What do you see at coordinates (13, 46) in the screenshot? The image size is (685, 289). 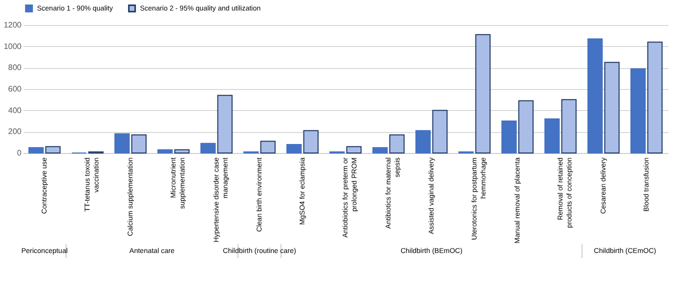 I see `y-tick-label: 1000` at bounding box center [13, 46].